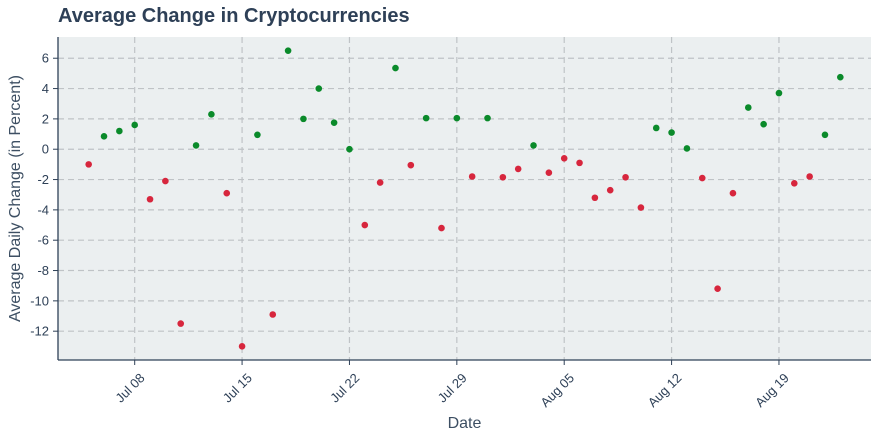 The image size is (880, 440). I want to click on x-tick-label: Jul 29, so click(452, 387).